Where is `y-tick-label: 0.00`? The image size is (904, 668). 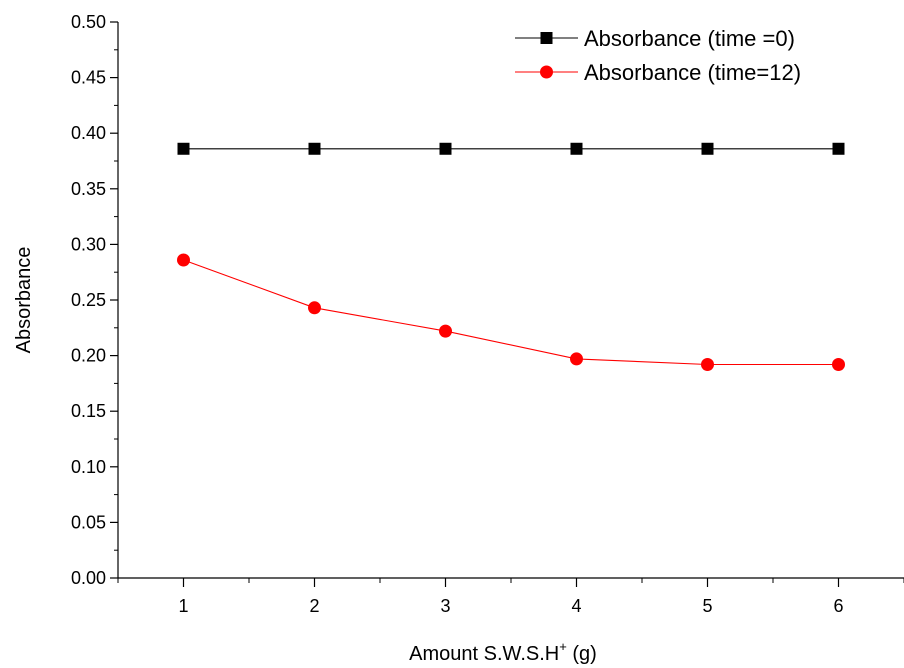 y-tick-label: 0.00 is located at coordinates (88, 578).